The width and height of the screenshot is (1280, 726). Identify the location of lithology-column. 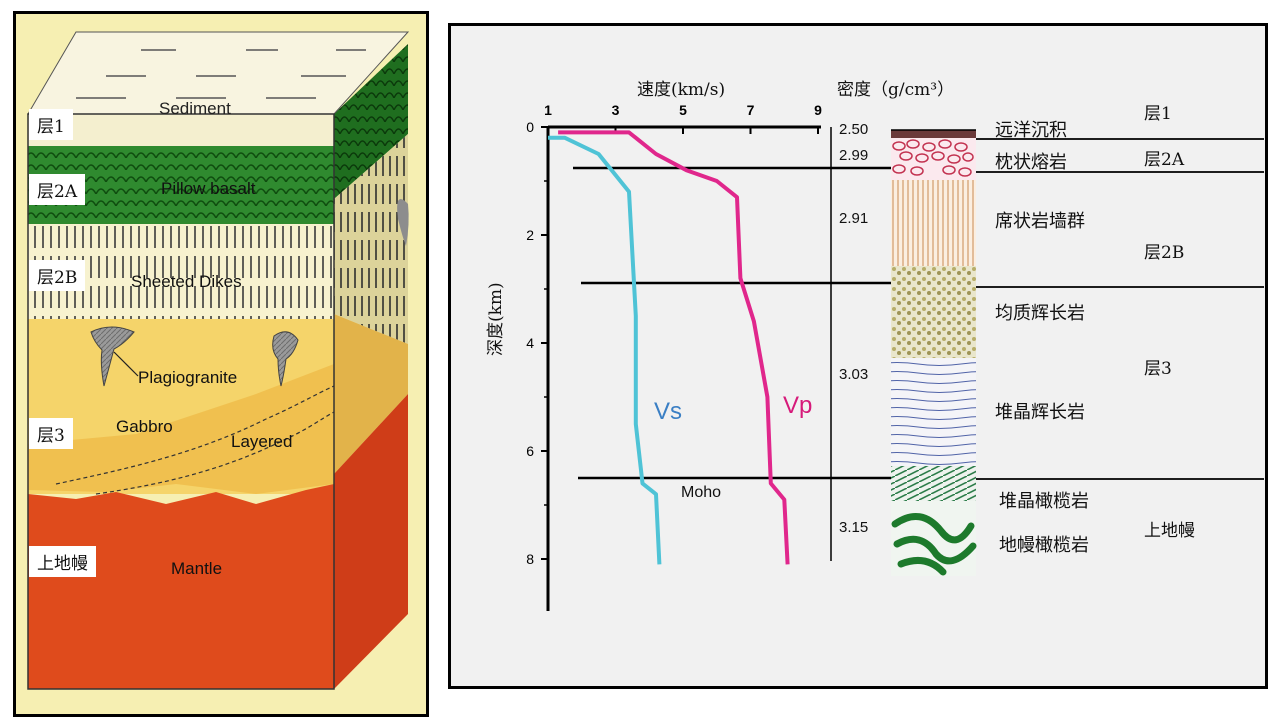
(934, 352).